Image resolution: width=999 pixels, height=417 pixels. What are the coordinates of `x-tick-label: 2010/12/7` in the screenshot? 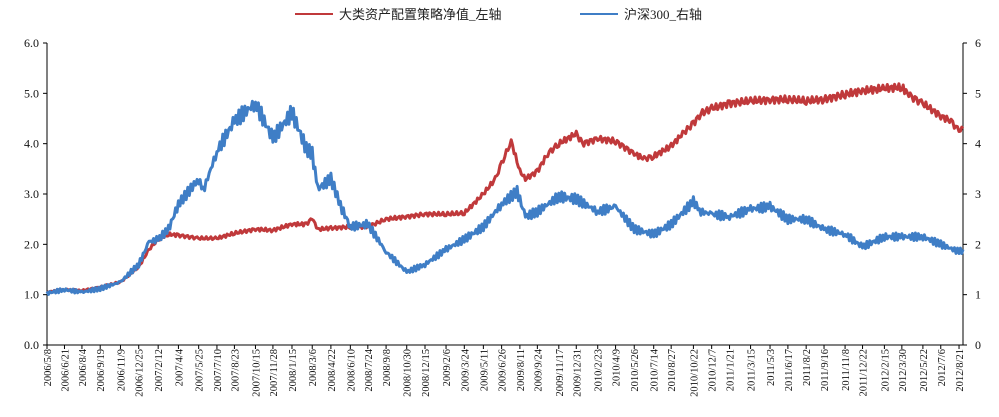 It's located at (713, 370).